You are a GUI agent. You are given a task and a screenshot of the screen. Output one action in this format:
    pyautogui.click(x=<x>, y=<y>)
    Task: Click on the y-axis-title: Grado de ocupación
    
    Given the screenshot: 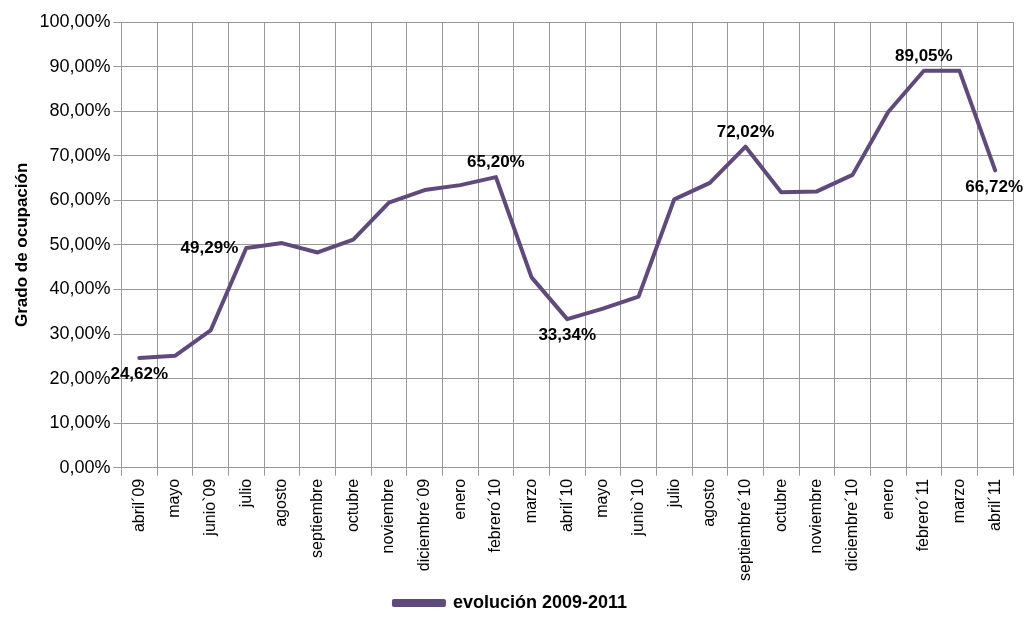 What is the action you would take?
    pyautogui.click(x=21, y=245)
    